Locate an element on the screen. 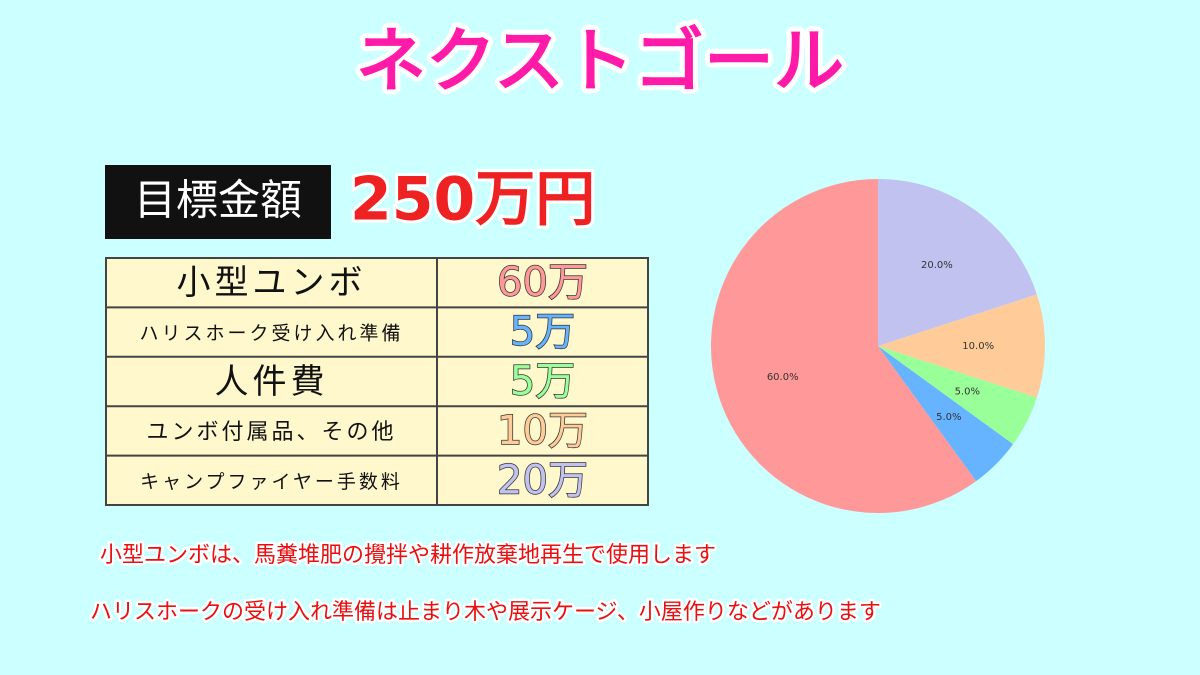  item-name: 小型ユンボ is located at coordinates (272, 283).